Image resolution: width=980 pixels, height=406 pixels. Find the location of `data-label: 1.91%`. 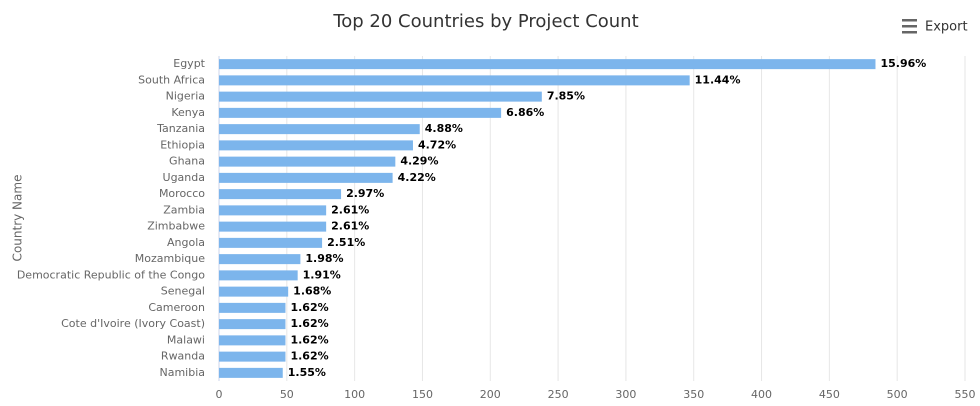

data-label: 1.91% is located at coordinates (322, 274).